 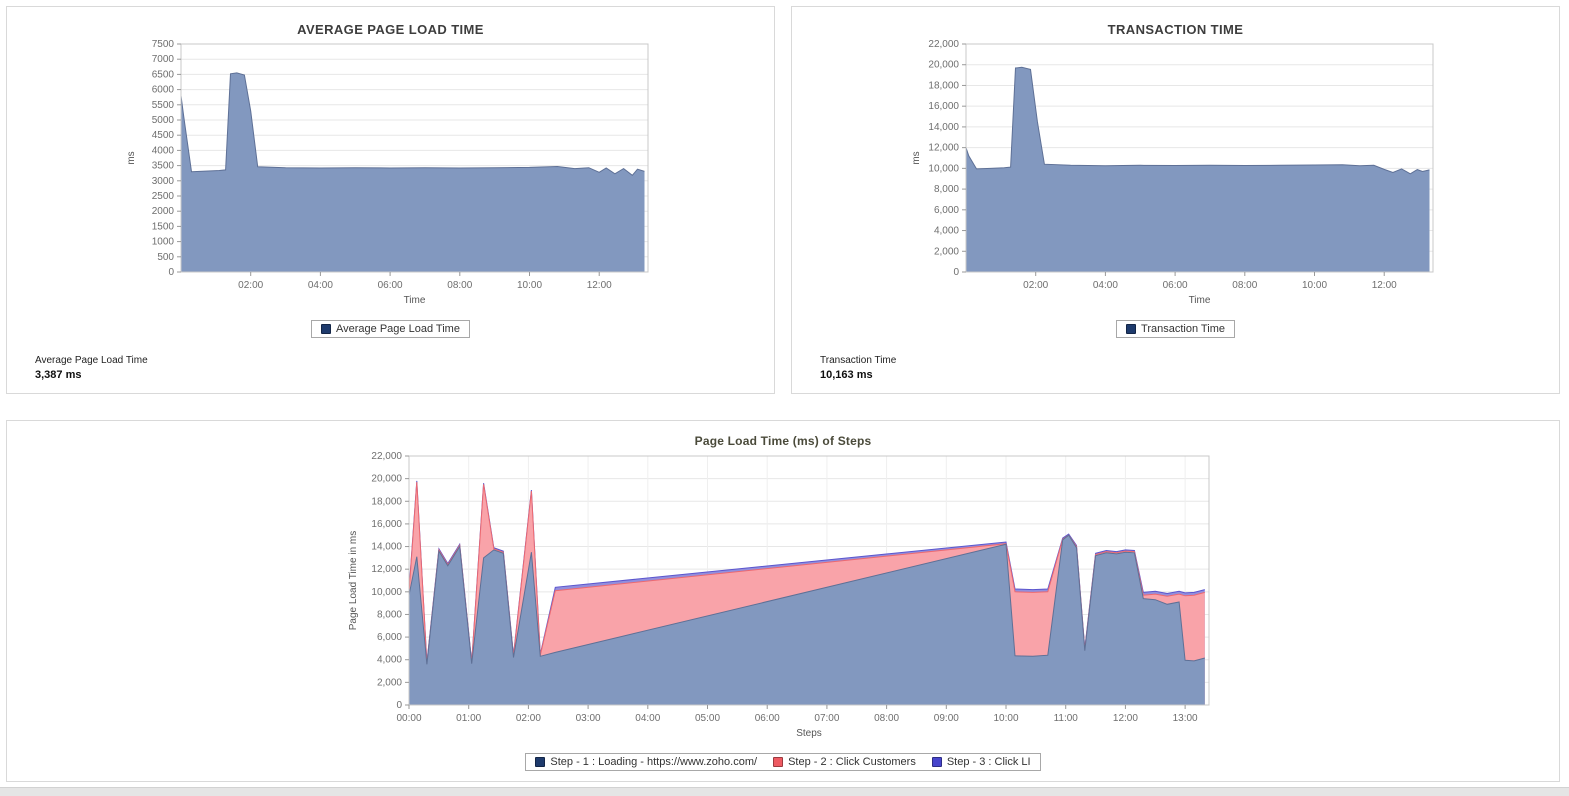 I want to click on svg-text: 12:00, so click(x=1384, y=285).